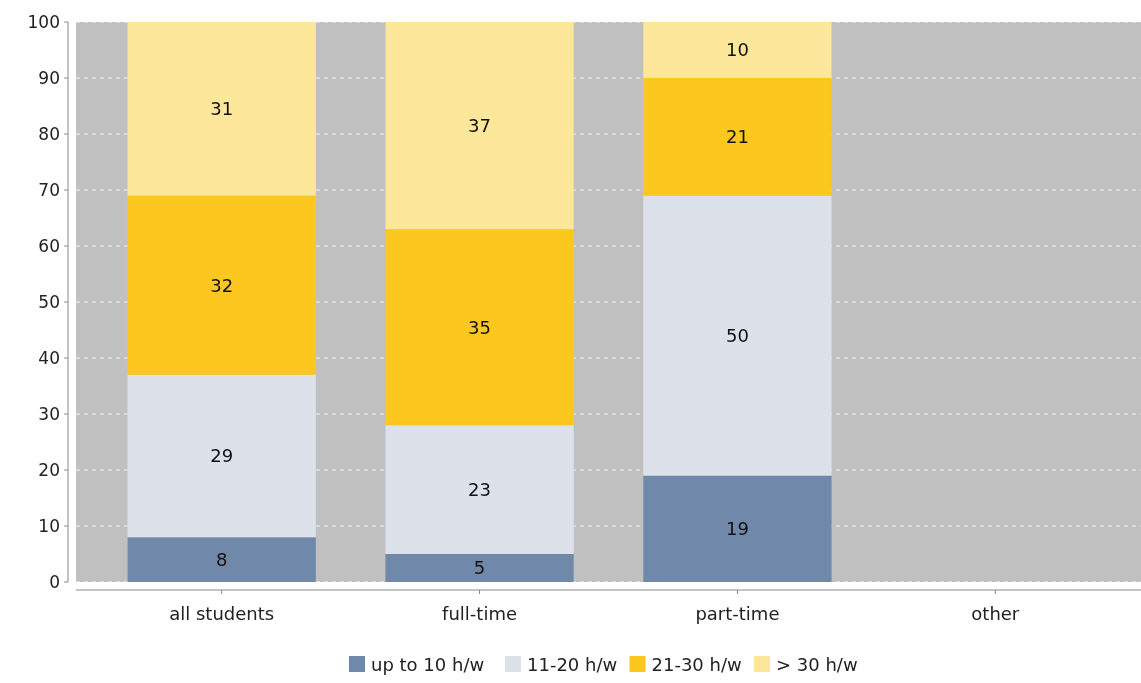 Image resolution: width=1141 pixels, height=683 pixels. I want to click on data-label: 50, so click(737, 335).